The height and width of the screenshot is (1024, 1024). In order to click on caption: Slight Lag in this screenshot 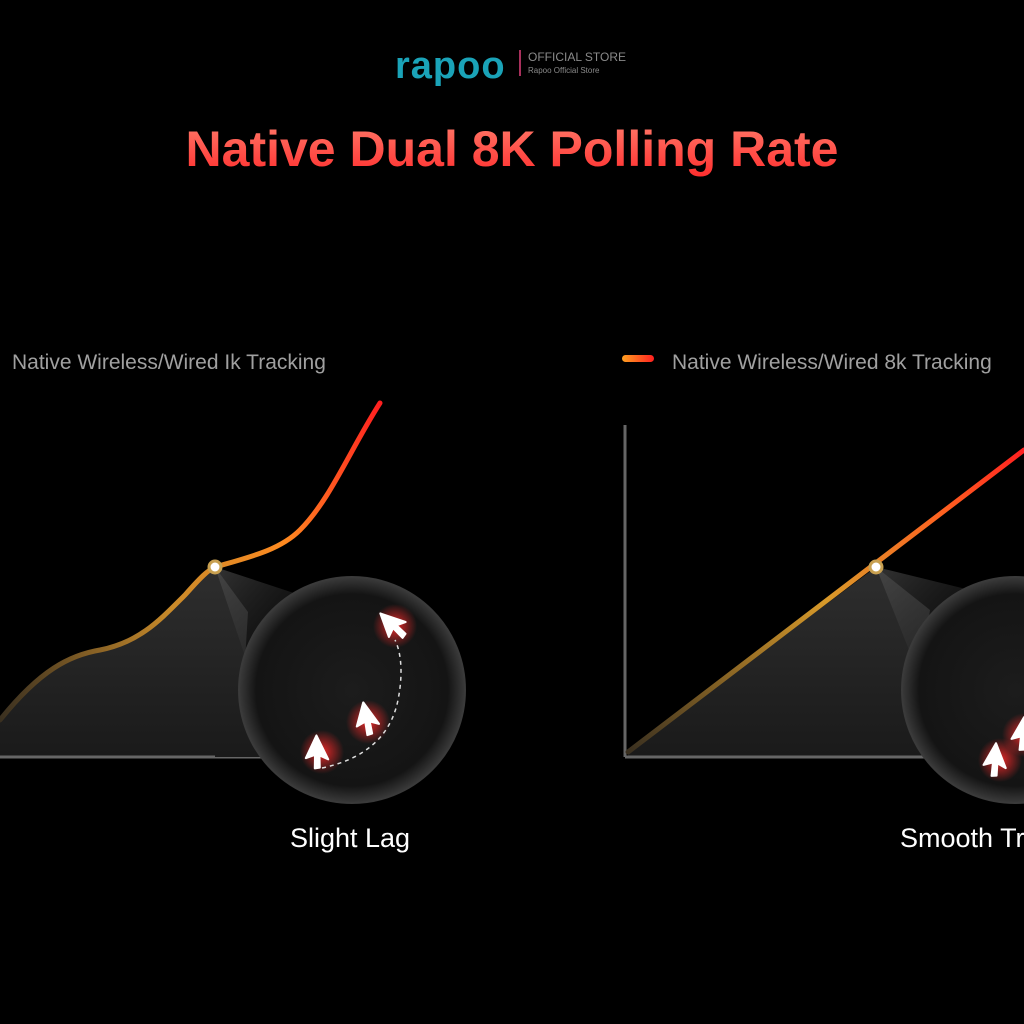, I will do `click(350, 838)`.